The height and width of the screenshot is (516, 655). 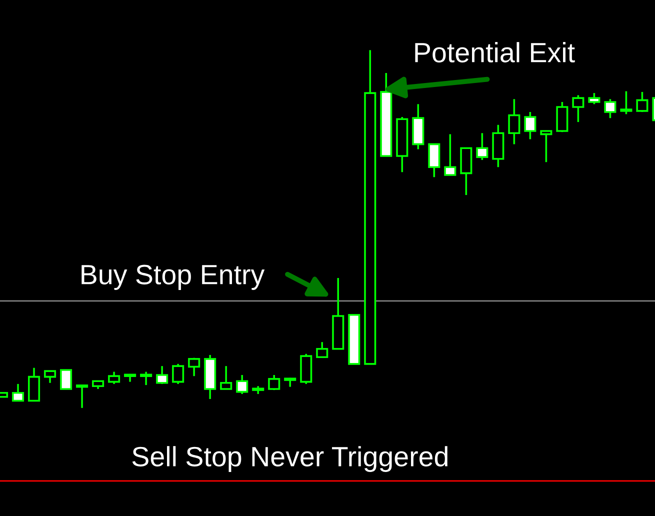 What do you see at coordinates (173, 277) in the screenshot?
I see `annotation: Buy Stop Entry` at bounding box center [173, 277].